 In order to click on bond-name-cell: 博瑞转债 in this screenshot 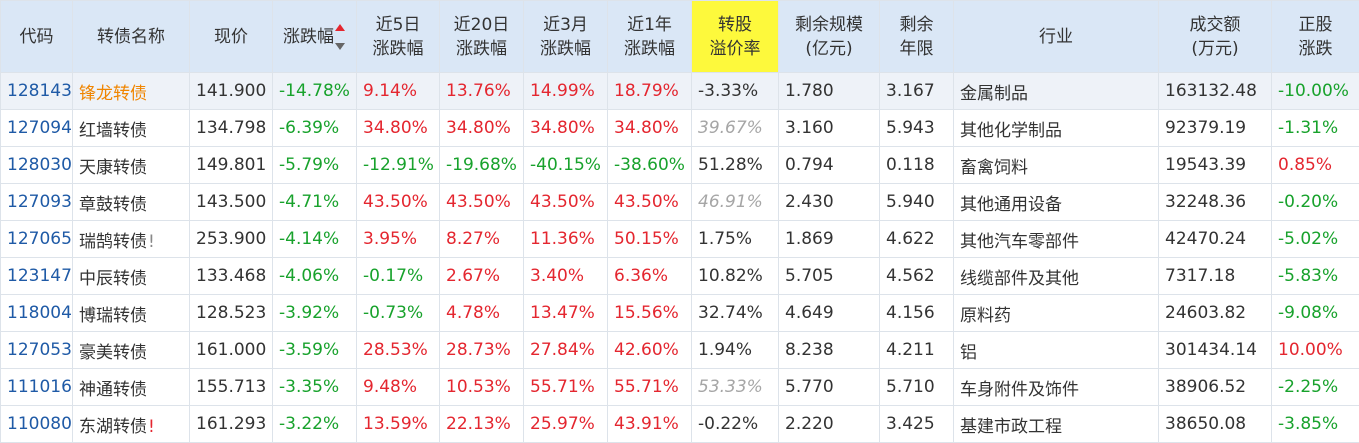, I will do `click(131, 313)`.